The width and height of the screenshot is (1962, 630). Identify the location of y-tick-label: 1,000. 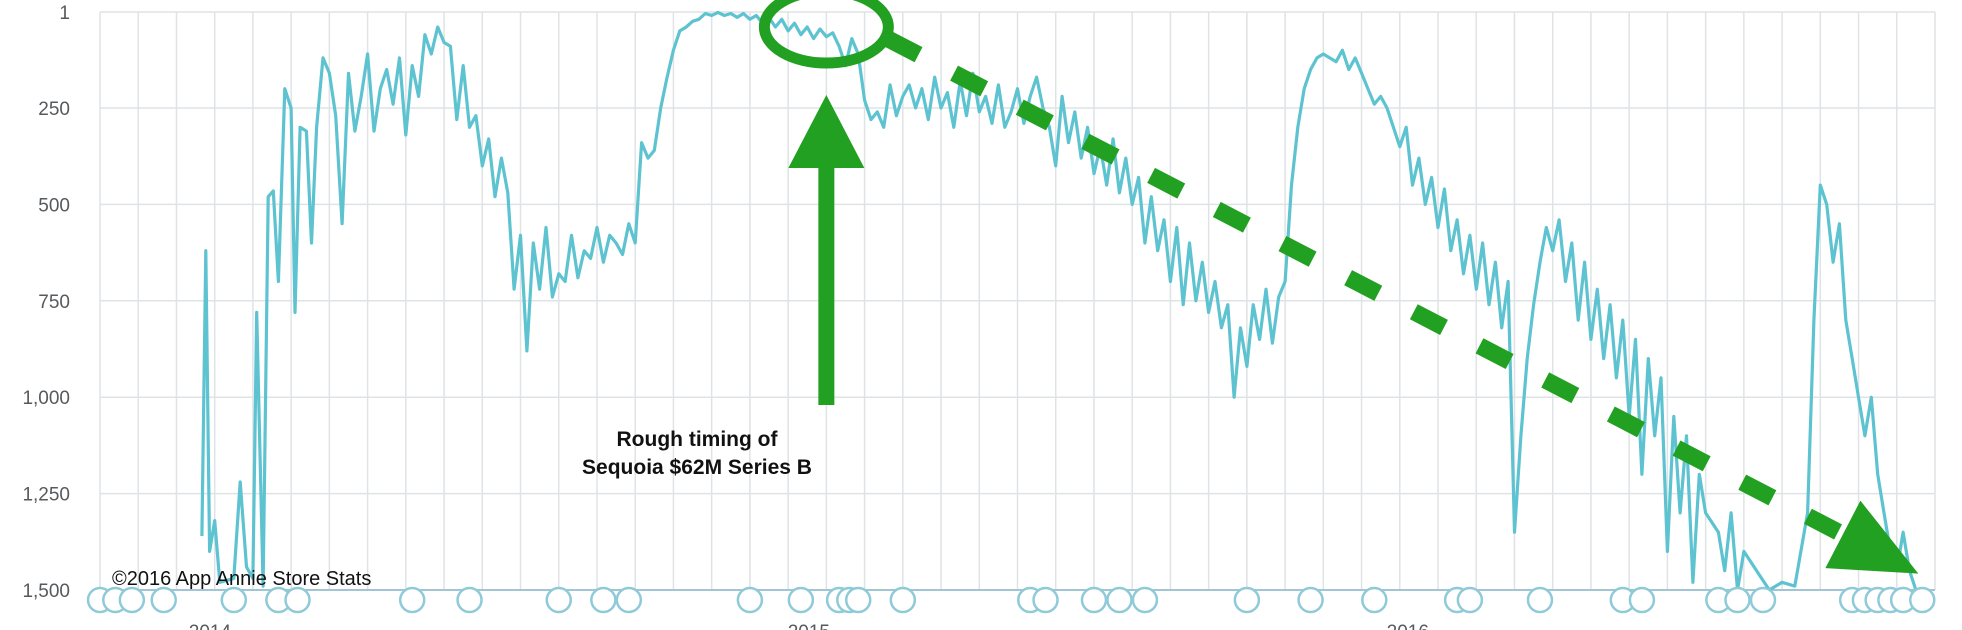
(46, 398).